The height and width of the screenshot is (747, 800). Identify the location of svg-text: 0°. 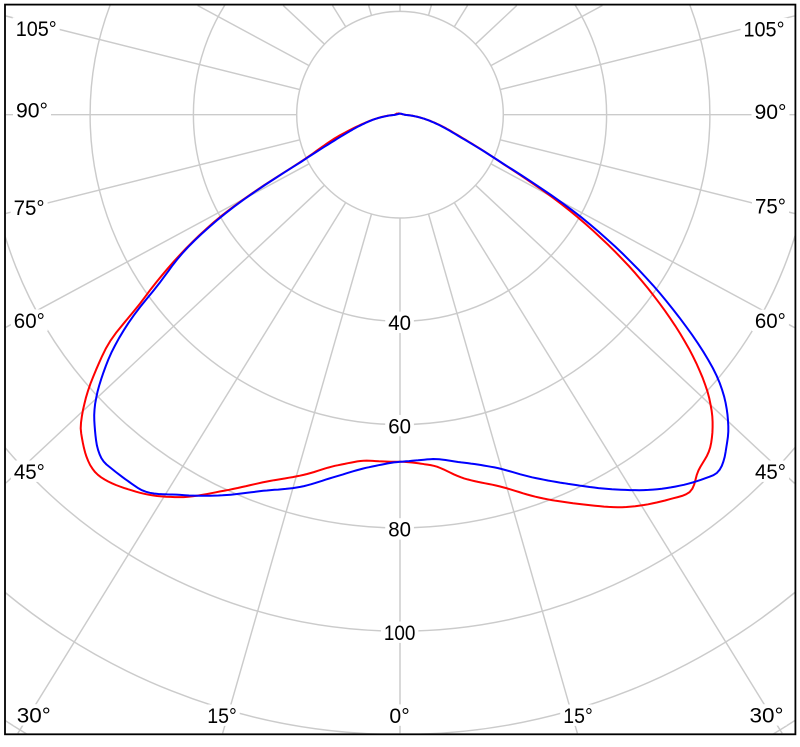
(399, 716).